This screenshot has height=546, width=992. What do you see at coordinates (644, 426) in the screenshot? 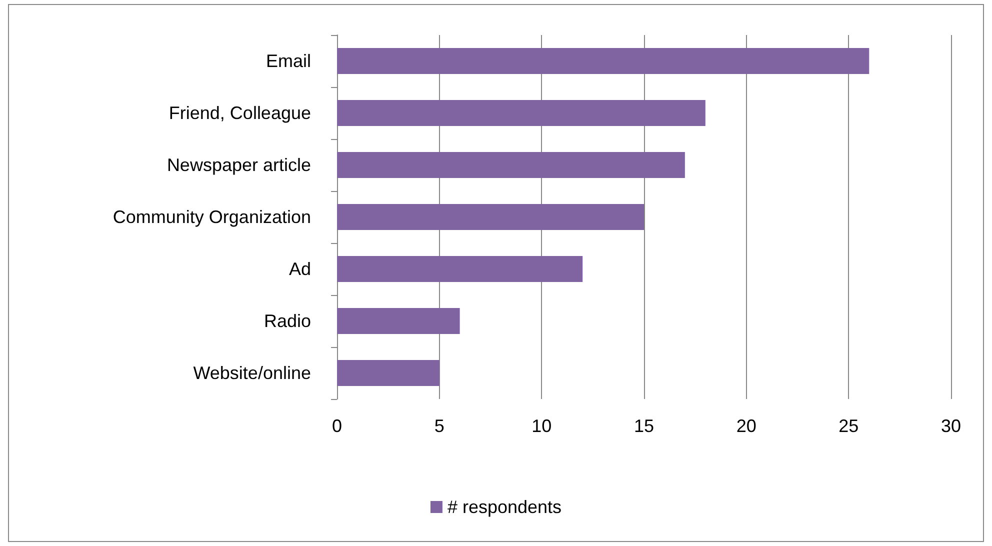
I see `x-tick-label: 15` at bounding box center [644, 426].